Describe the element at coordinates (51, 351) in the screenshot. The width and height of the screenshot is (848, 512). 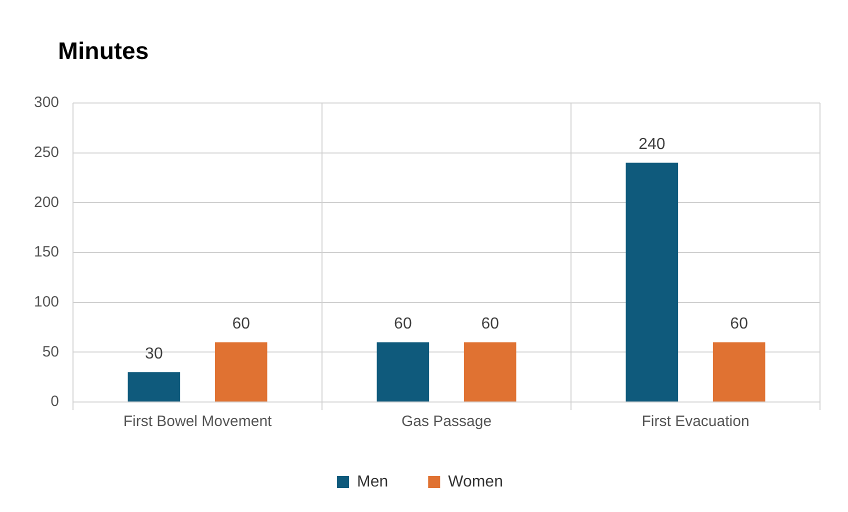
I see `y-tick-label: 50` at that location.